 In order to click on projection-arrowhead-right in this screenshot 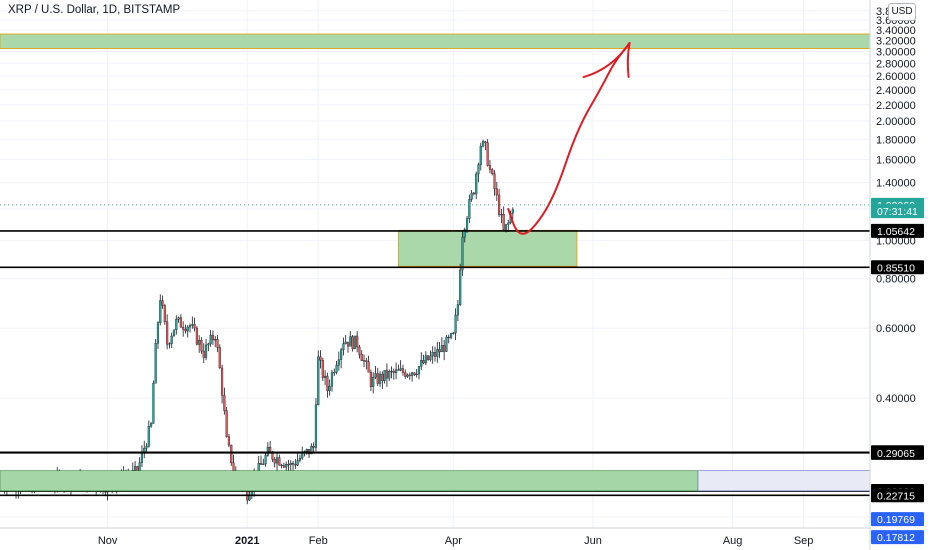, I will do `click(628, 60)`.